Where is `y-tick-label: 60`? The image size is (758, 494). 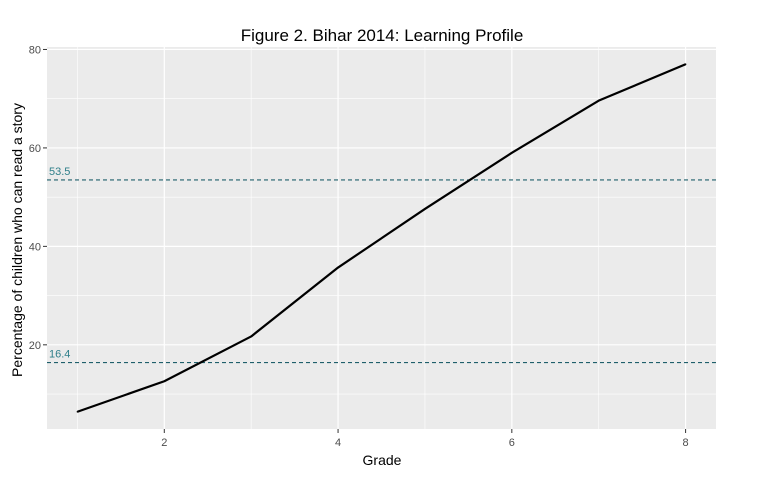
y-tick-label: 60 is located at coordinates (35, 149).